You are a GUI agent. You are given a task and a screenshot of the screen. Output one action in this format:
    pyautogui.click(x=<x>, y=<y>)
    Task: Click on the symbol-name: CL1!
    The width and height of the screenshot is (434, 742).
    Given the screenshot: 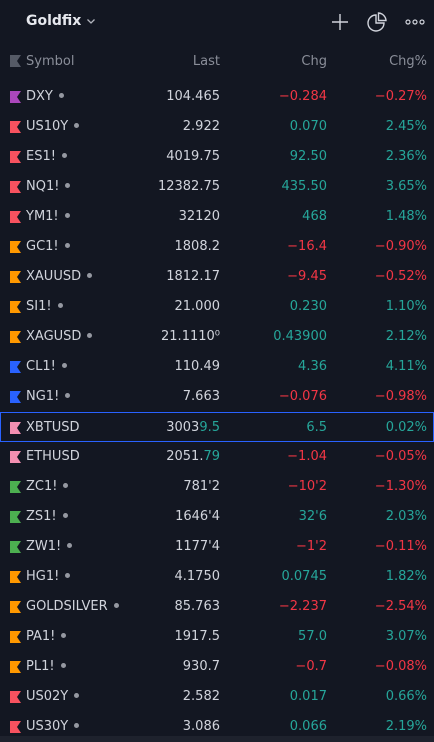 What is the action you would take?
    pyautogui.click(x=41, y=366)
    